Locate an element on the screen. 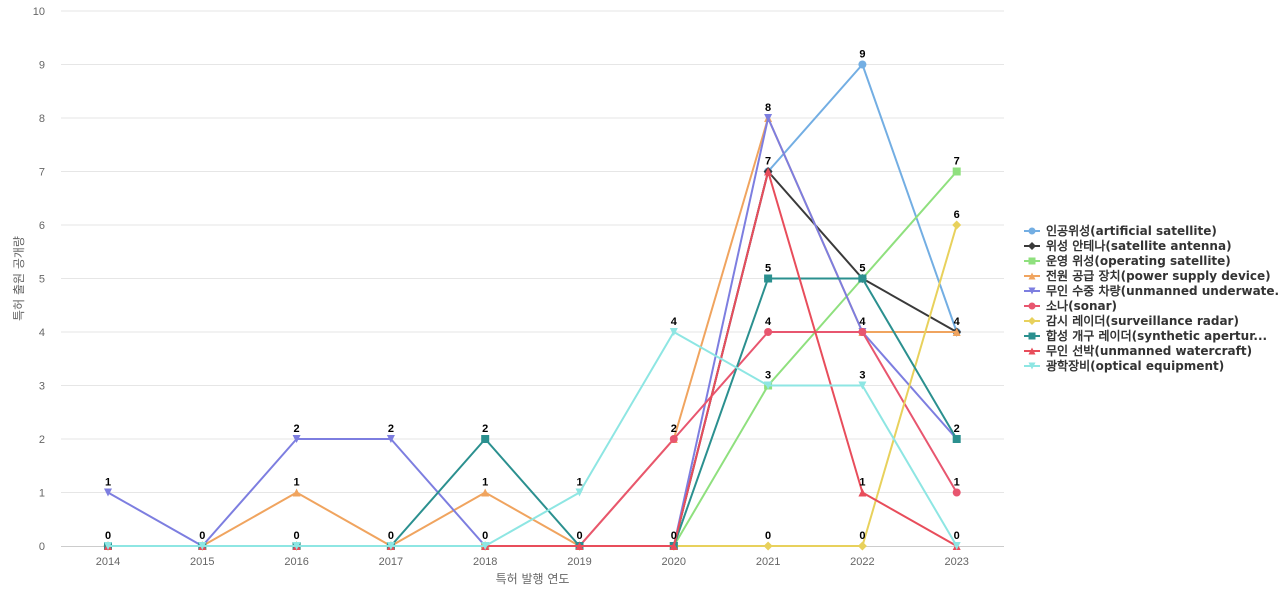  legend-item: 무인 선박(unmanned watercraft) is located at coordinates (1138, 350).